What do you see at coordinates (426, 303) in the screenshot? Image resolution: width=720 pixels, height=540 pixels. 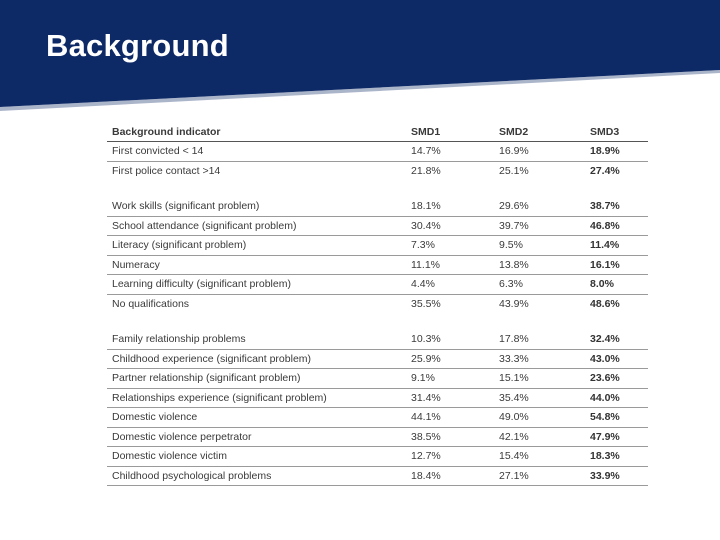 I see `smd1-cell: 35.5%` at bounding box center [426, 303].